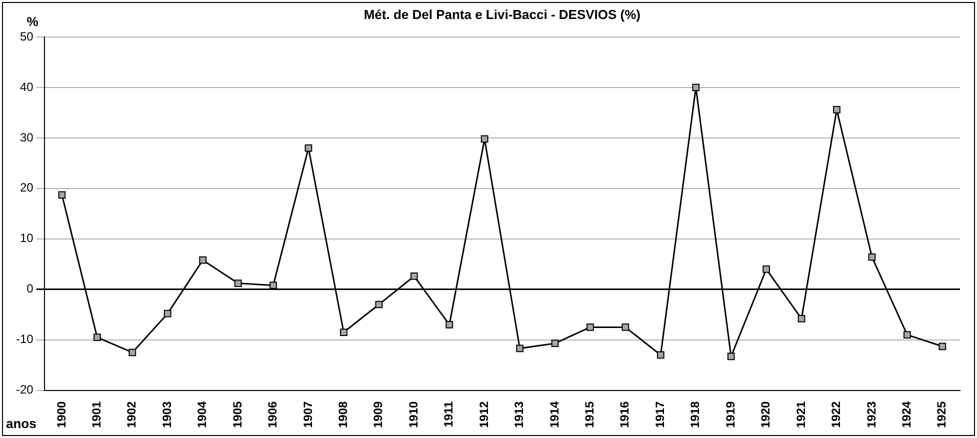 This screenshot has height=438, width=977. What do you see at coordinates (21, 424) in the screenshot?
I see `x-axis-title: anos` at bounding box center [21, 424].